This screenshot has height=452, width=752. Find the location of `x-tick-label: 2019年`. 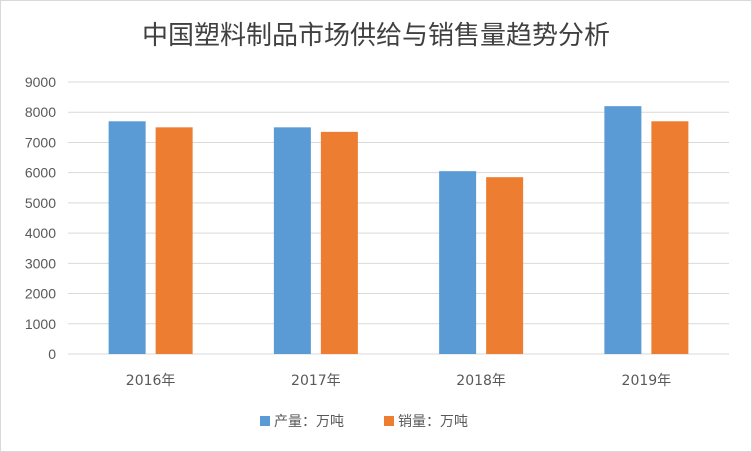

x-tick-label: 2019年 is located at coordinates (647, 381).